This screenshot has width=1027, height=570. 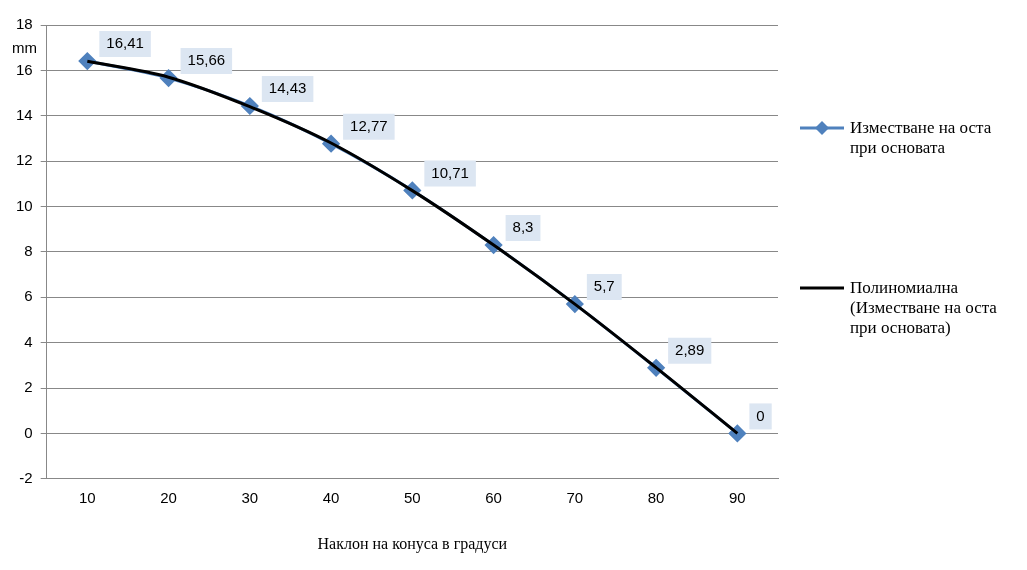 What do you see at coordinates (331, 497) in the screenshot?
I see `x-tick-label: 40` at bounding box center [331, 497].